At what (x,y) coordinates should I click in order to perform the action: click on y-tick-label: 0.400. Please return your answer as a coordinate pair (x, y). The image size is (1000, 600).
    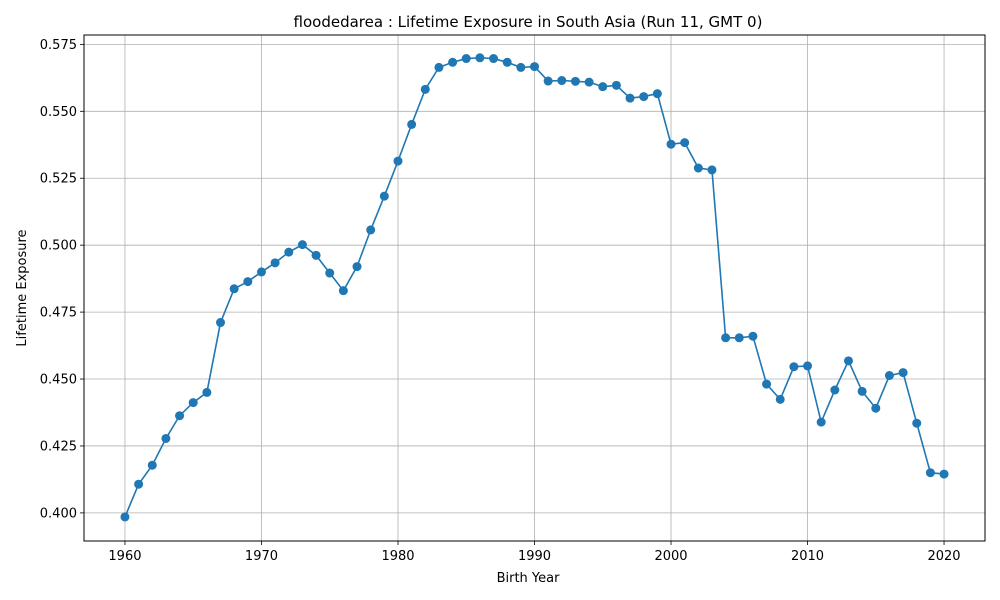
    Looking at the image, I should click on (58, 513).